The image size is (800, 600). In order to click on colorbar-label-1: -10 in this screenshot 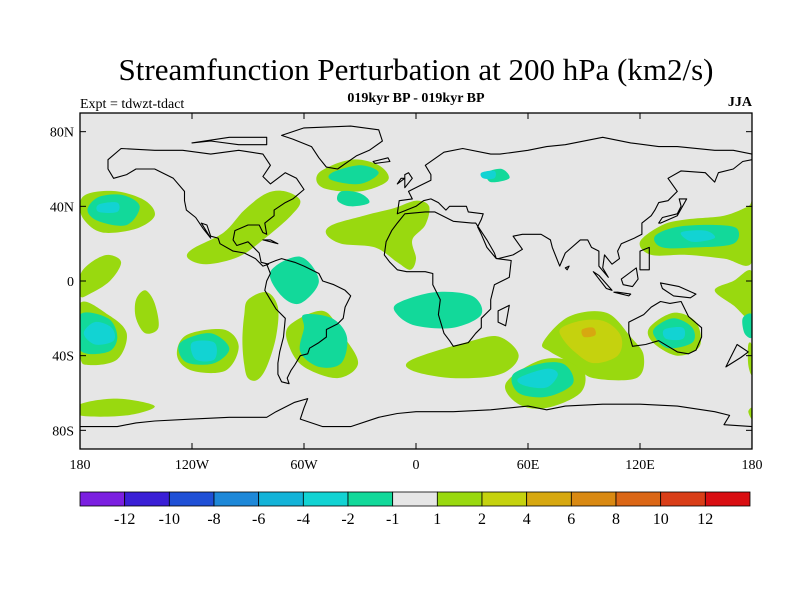, I will do `click(169, 519)`.